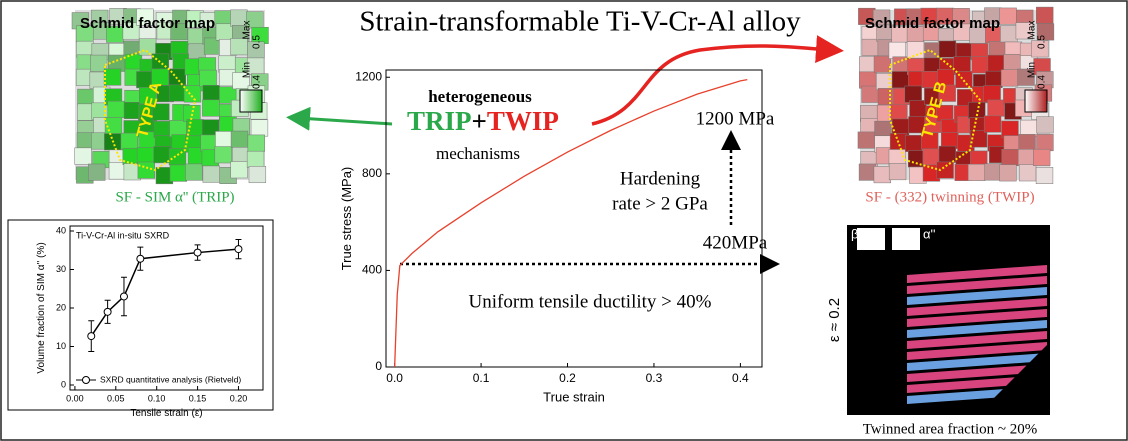  I want to click on annotation: Hardening, so click(660, 178).